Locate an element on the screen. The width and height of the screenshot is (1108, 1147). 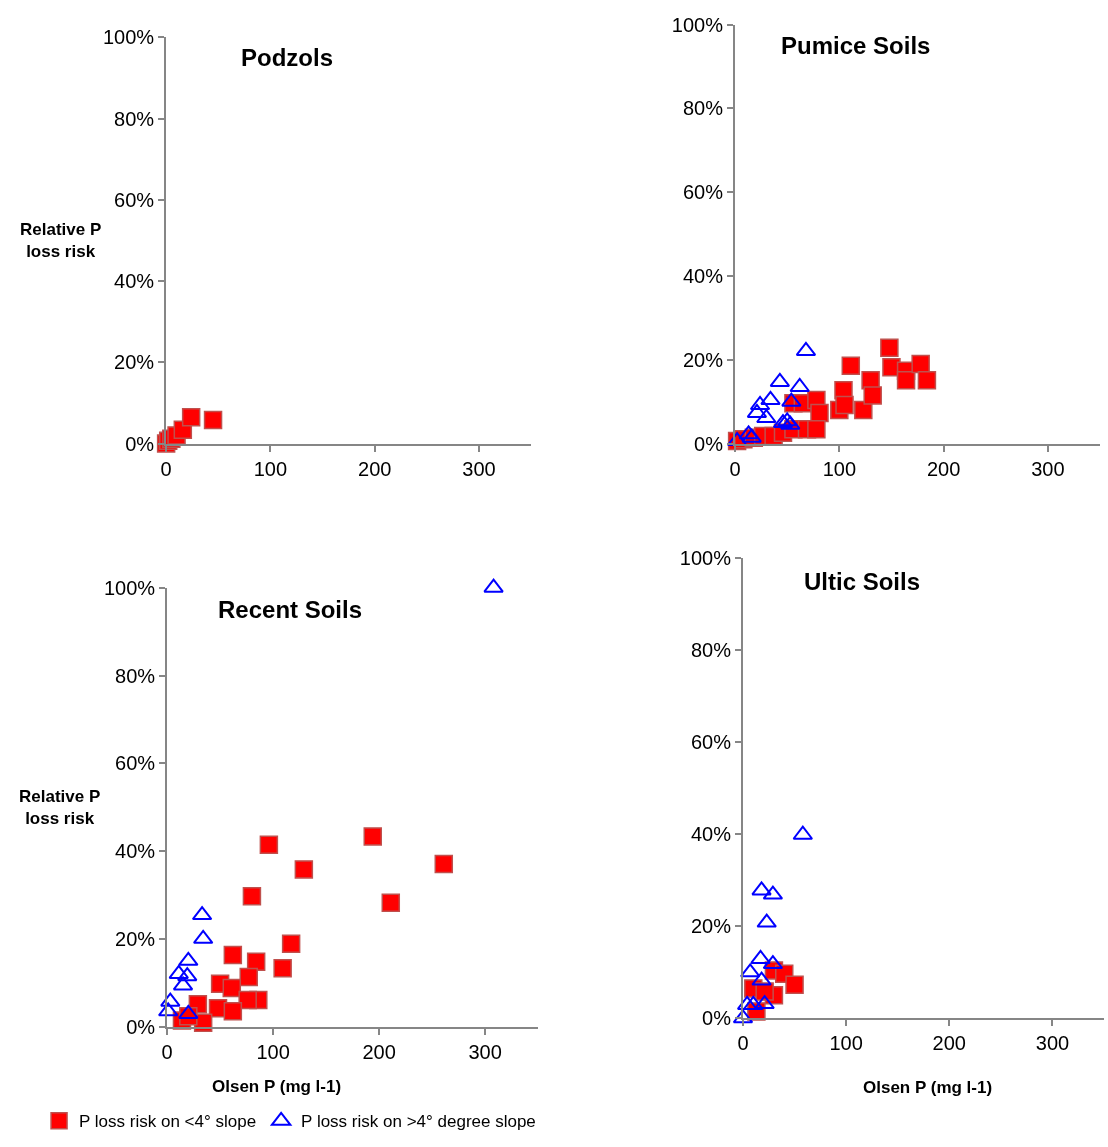
chart-title: Recent Soils is located at coordinates (290, 609).